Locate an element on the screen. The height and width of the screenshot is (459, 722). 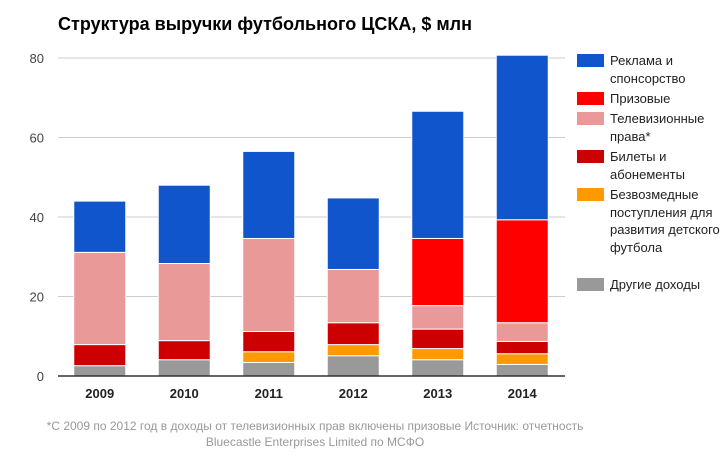
bar-stack-2014 is located at coordinates (522, 215).